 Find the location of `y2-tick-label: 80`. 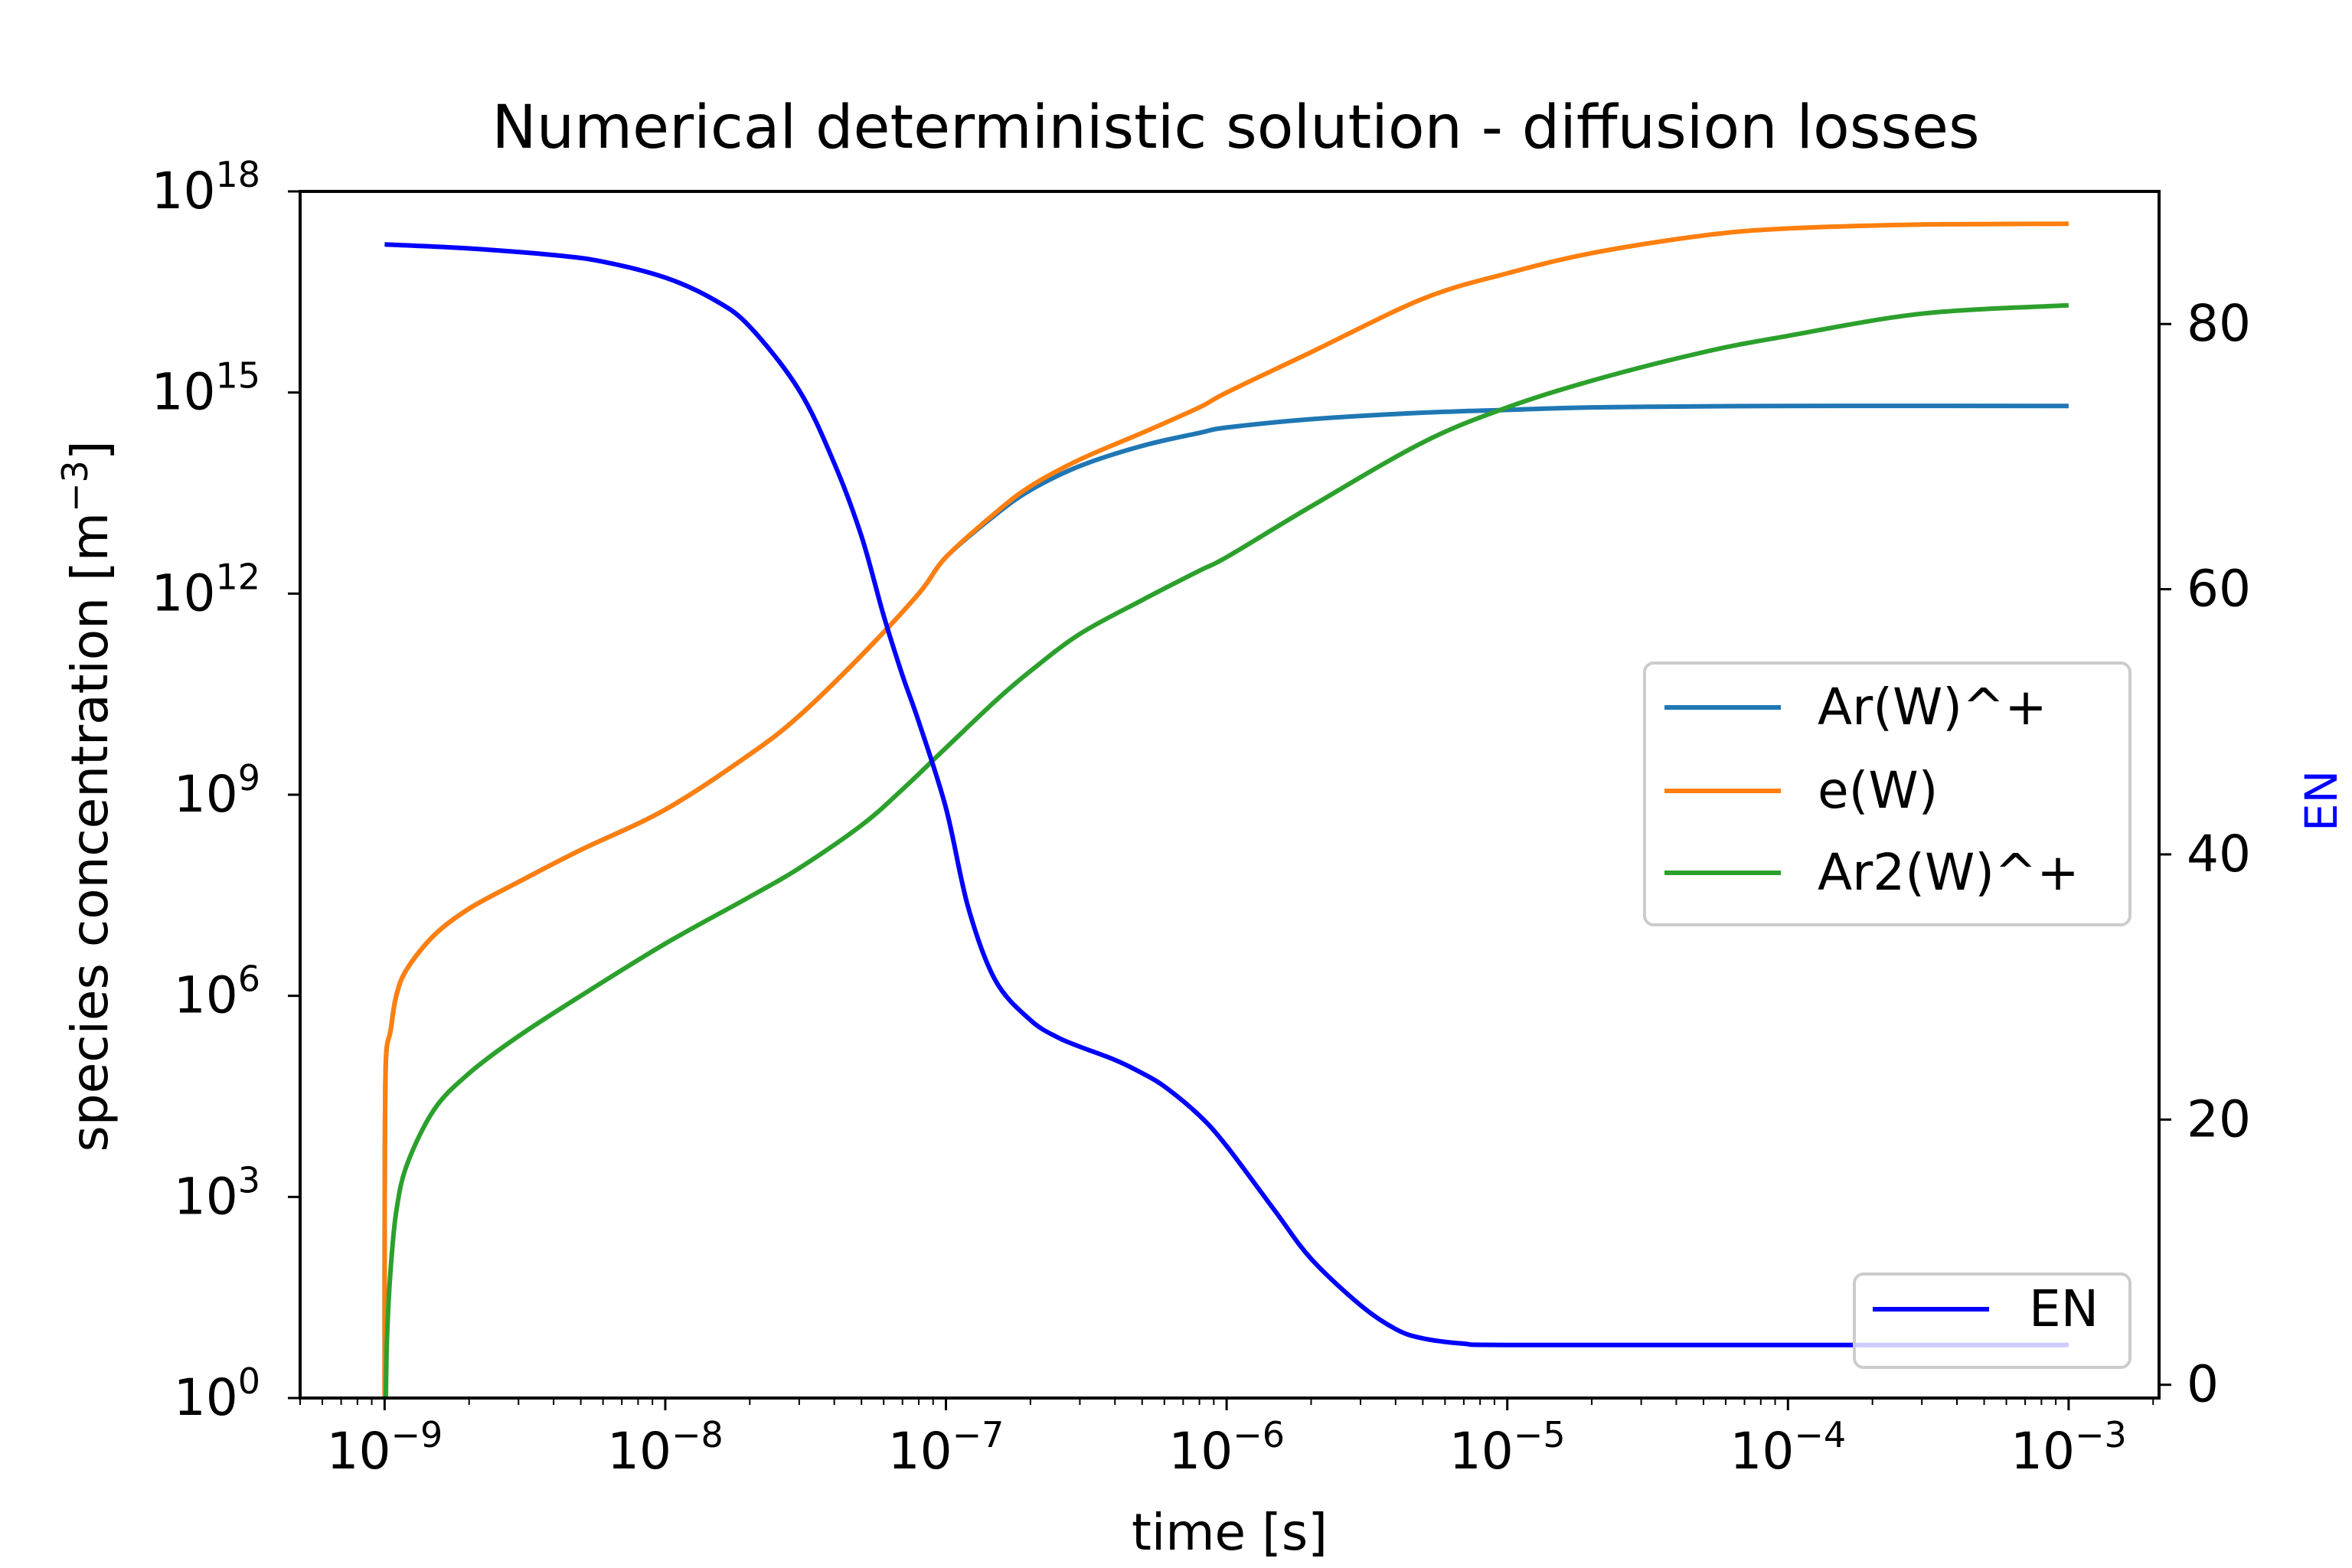

y2-tick-label: 80 is located at coordinates (2219, 323).